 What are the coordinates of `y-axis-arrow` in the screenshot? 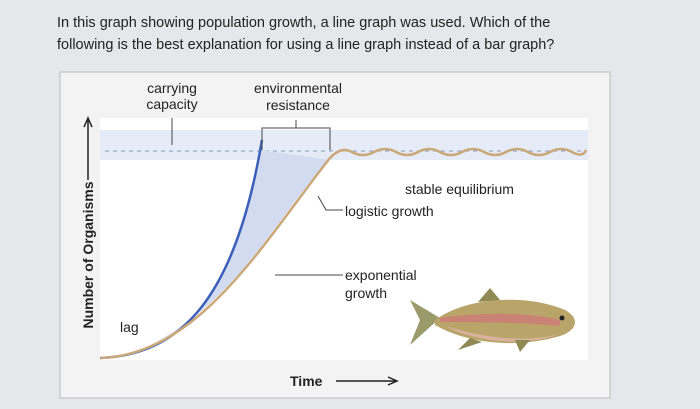 It's located at (88, 148).